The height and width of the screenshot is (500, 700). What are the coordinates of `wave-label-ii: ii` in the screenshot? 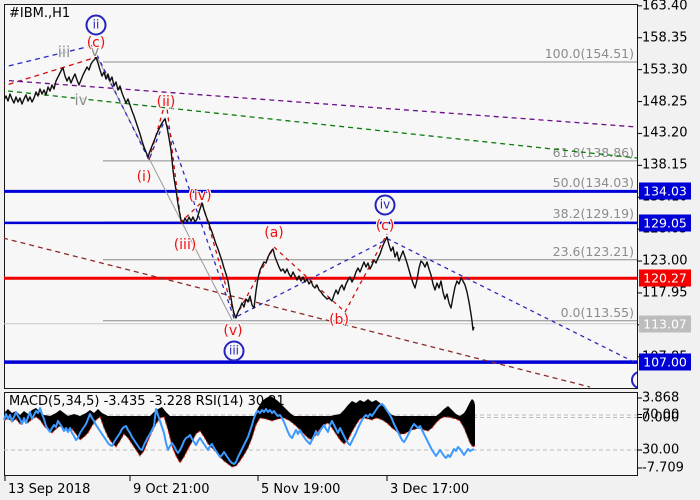 It's located at (96, 25).